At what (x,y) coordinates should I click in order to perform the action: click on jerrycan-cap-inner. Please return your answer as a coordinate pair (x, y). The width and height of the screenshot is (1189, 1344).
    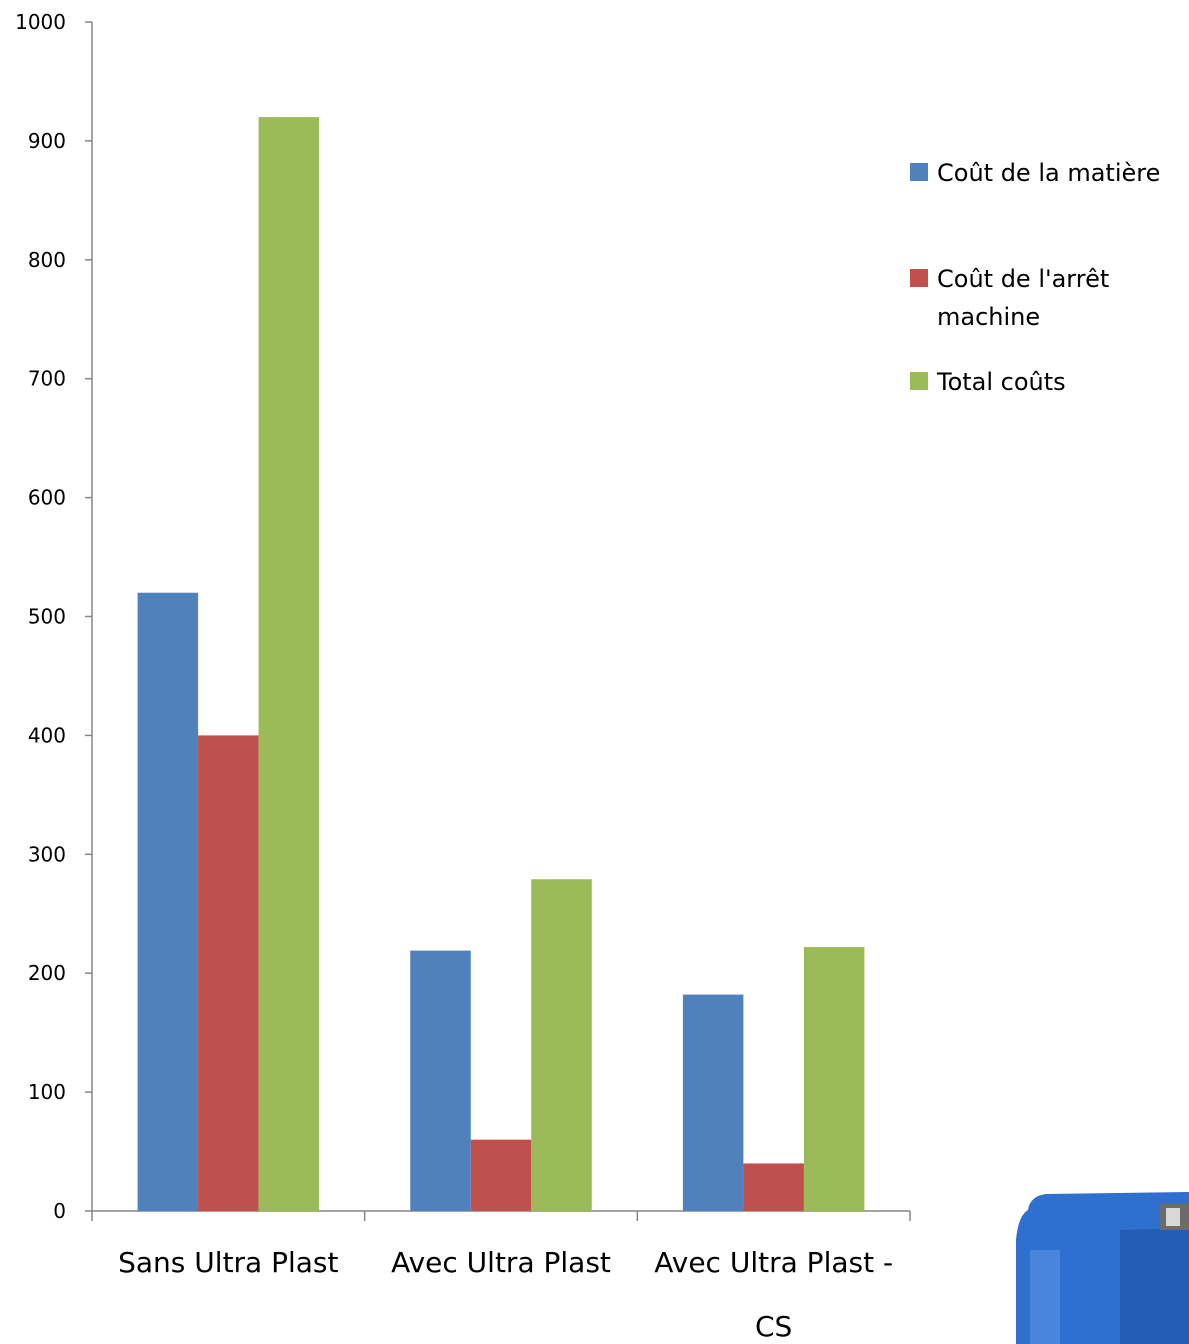
    Looking at the image, I should click on (1173, 1217).